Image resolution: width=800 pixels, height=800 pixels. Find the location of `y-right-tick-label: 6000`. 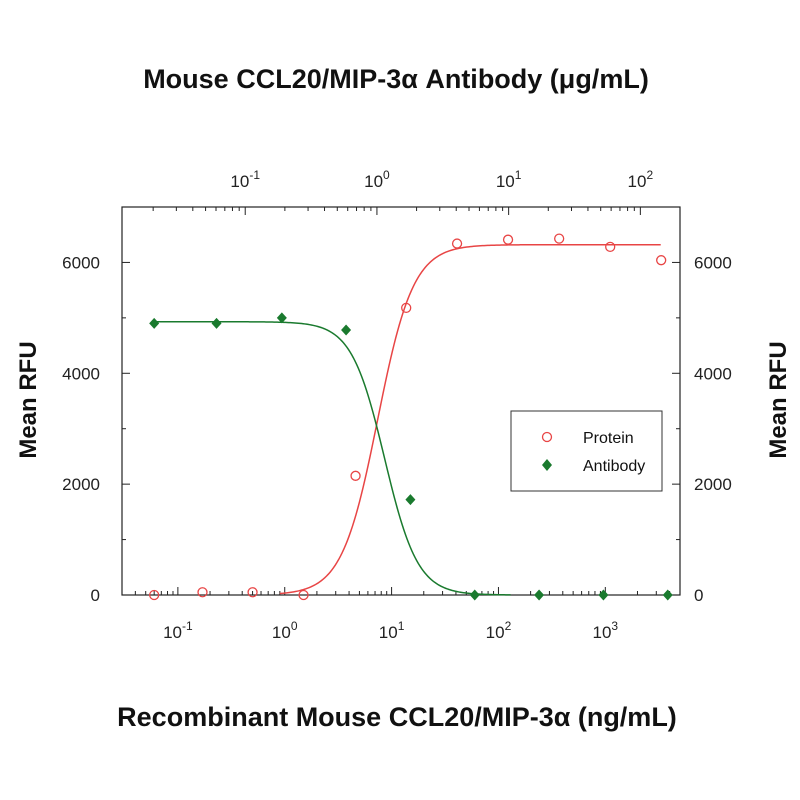

y-right-tick-label: 6000 is located at coordinates (713, 262).